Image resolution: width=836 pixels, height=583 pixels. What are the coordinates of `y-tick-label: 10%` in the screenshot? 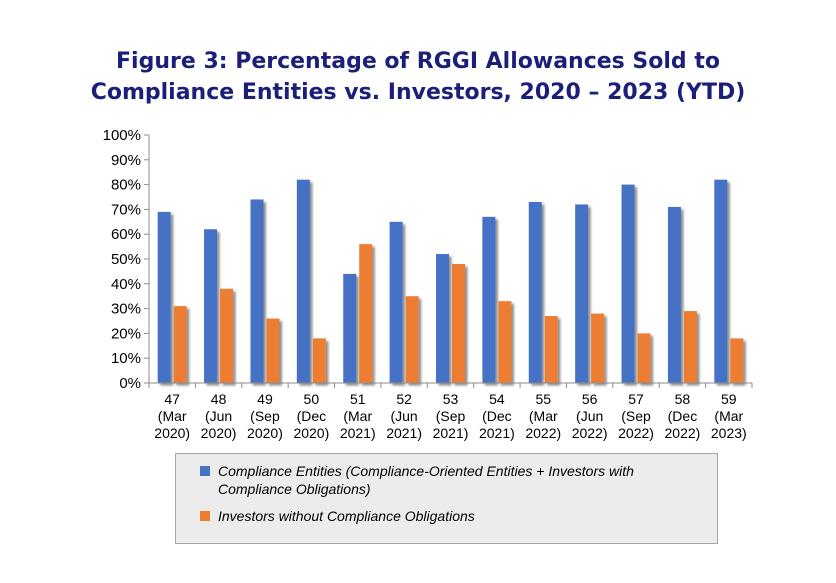 It's located at (126, 358).